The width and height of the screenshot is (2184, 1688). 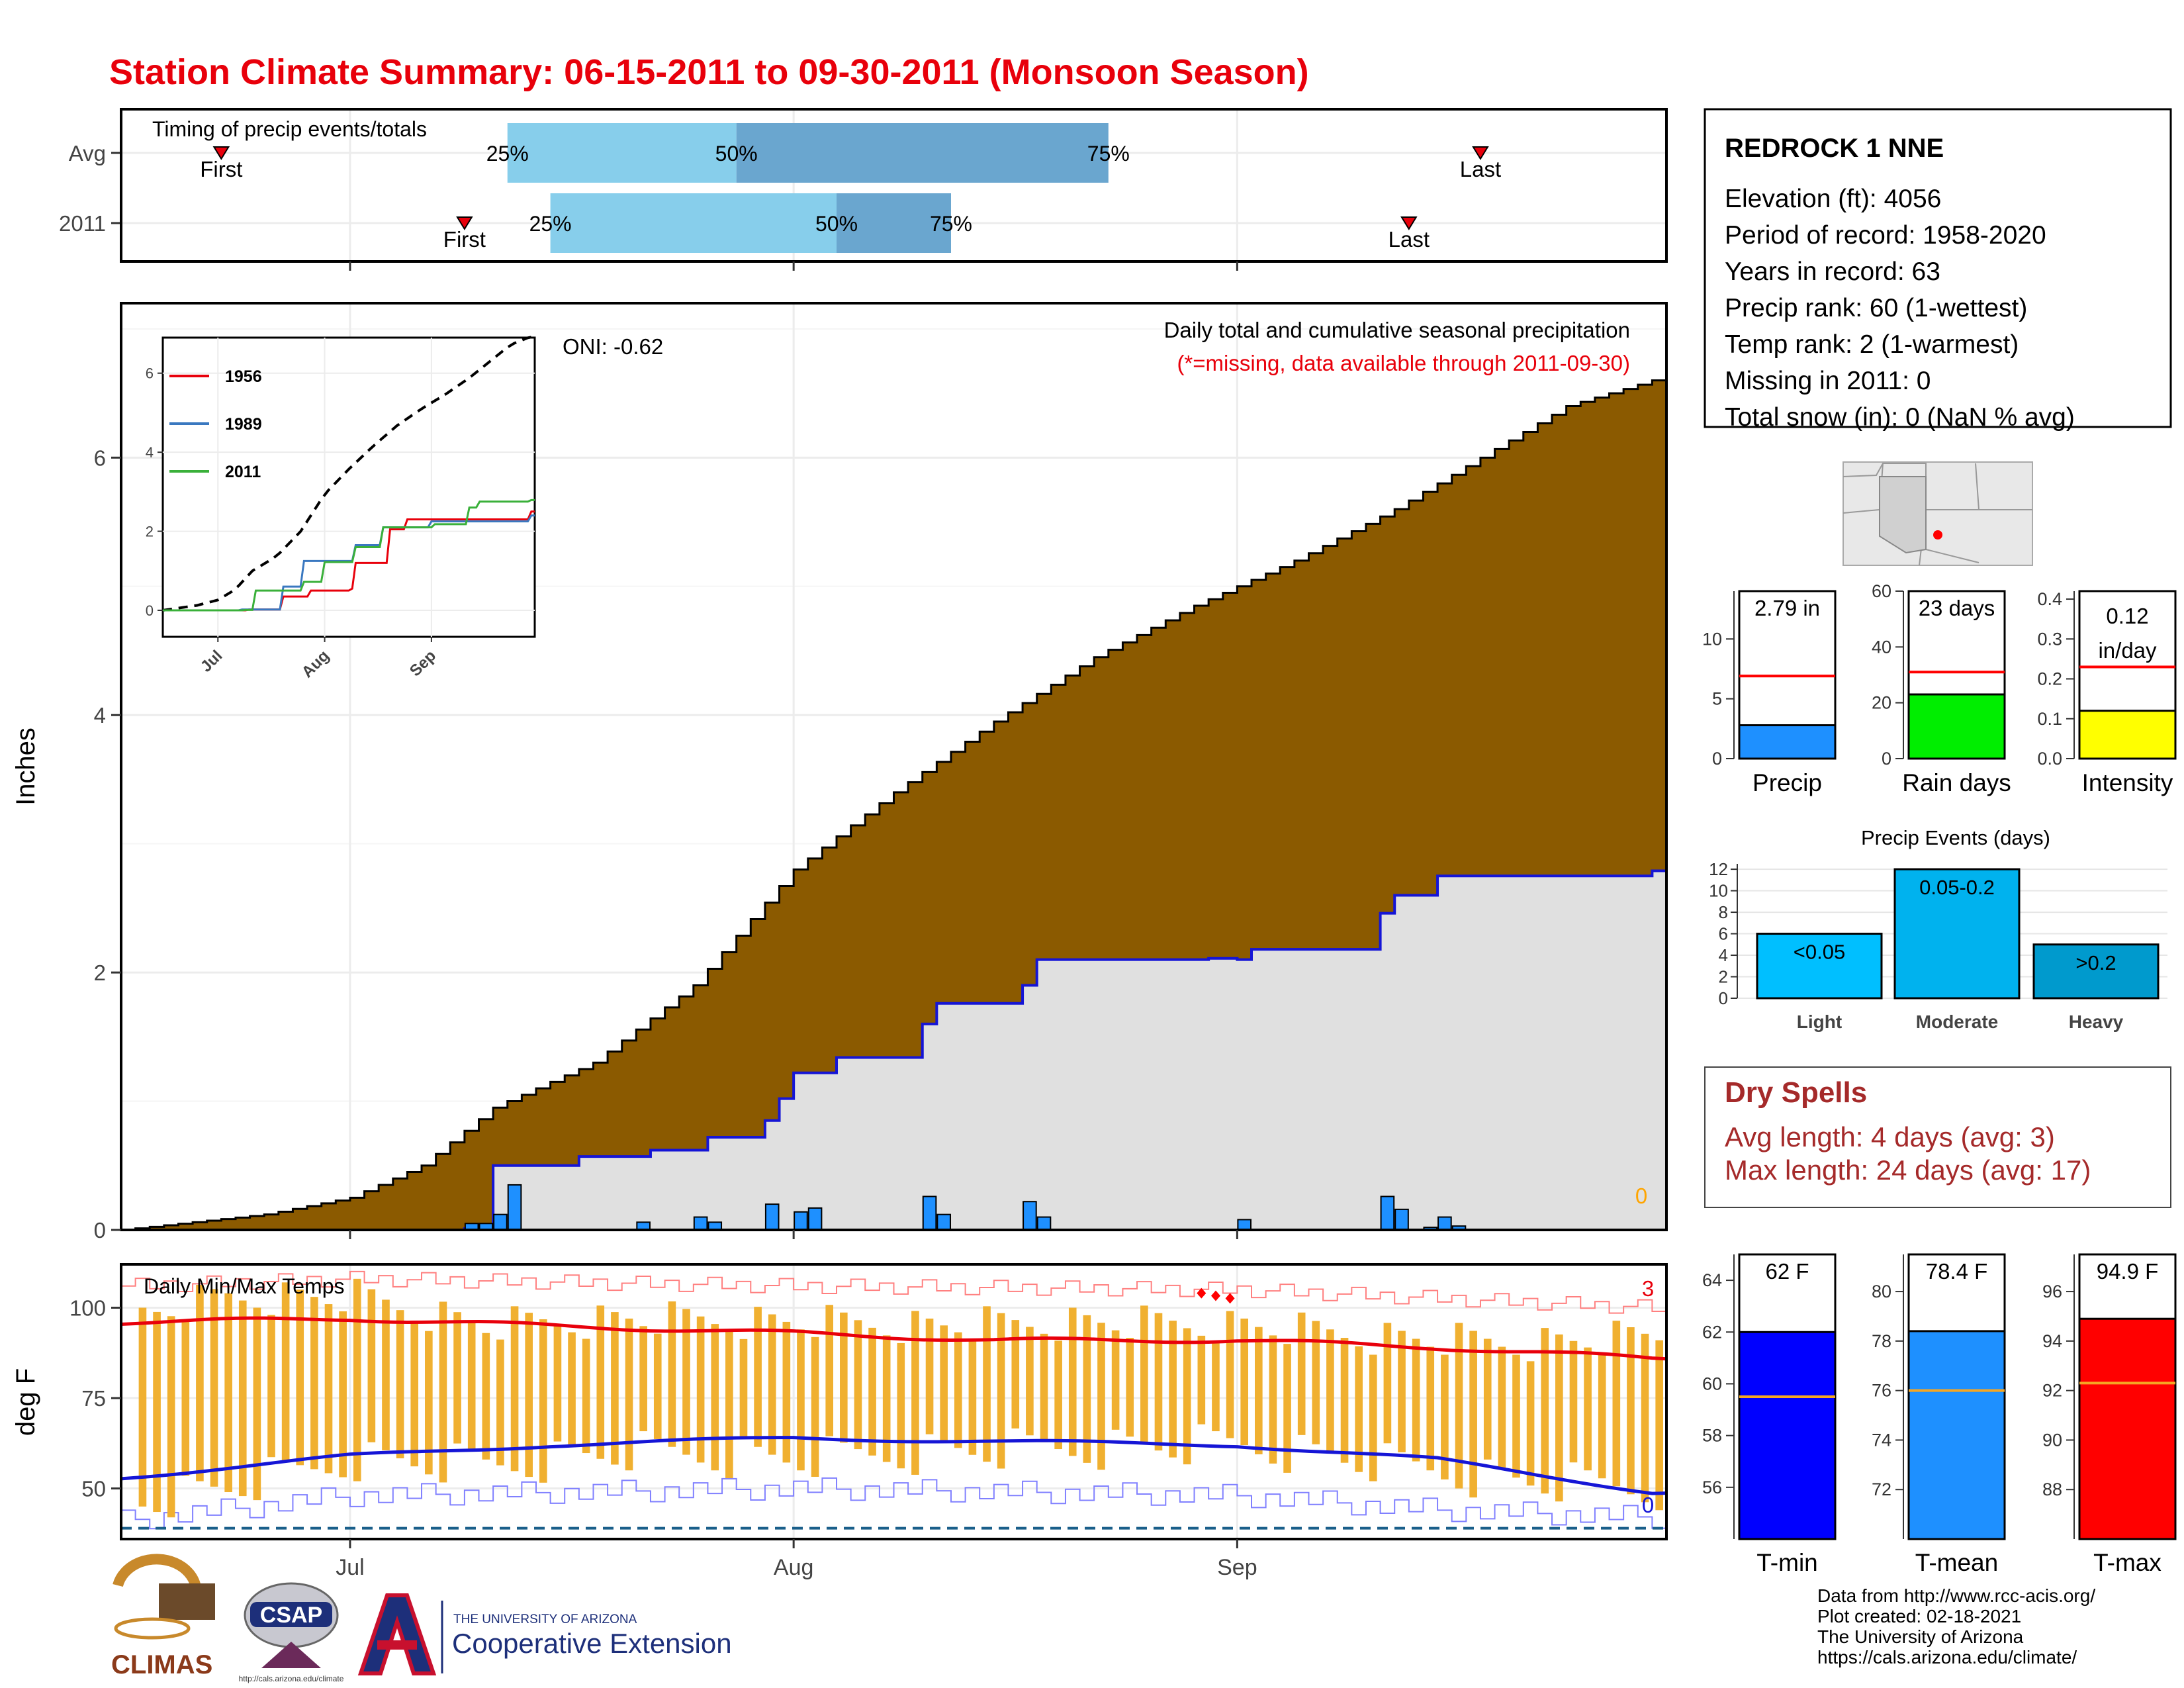 I want to click on climas-logo-text: CLIMAS, so click(x=161, y=1664).